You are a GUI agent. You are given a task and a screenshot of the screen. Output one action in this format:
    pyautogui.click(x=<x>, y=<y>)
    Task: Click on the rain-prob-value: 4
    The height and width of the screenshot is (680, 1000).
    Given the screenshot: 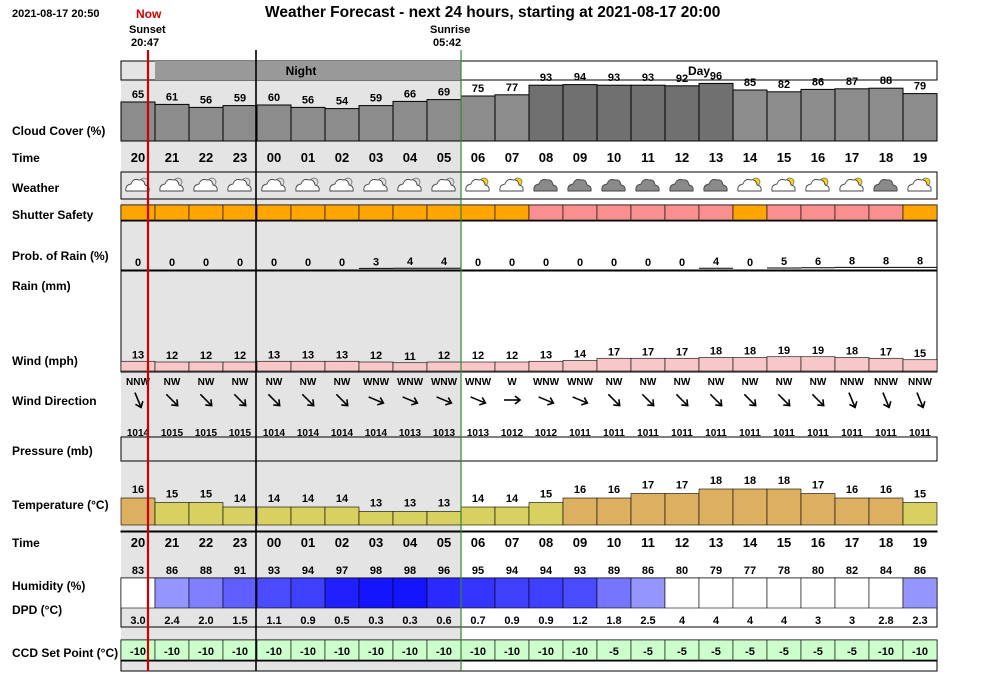 What is the action you would take?
    pyautogui.click(x=410, y=262)
    